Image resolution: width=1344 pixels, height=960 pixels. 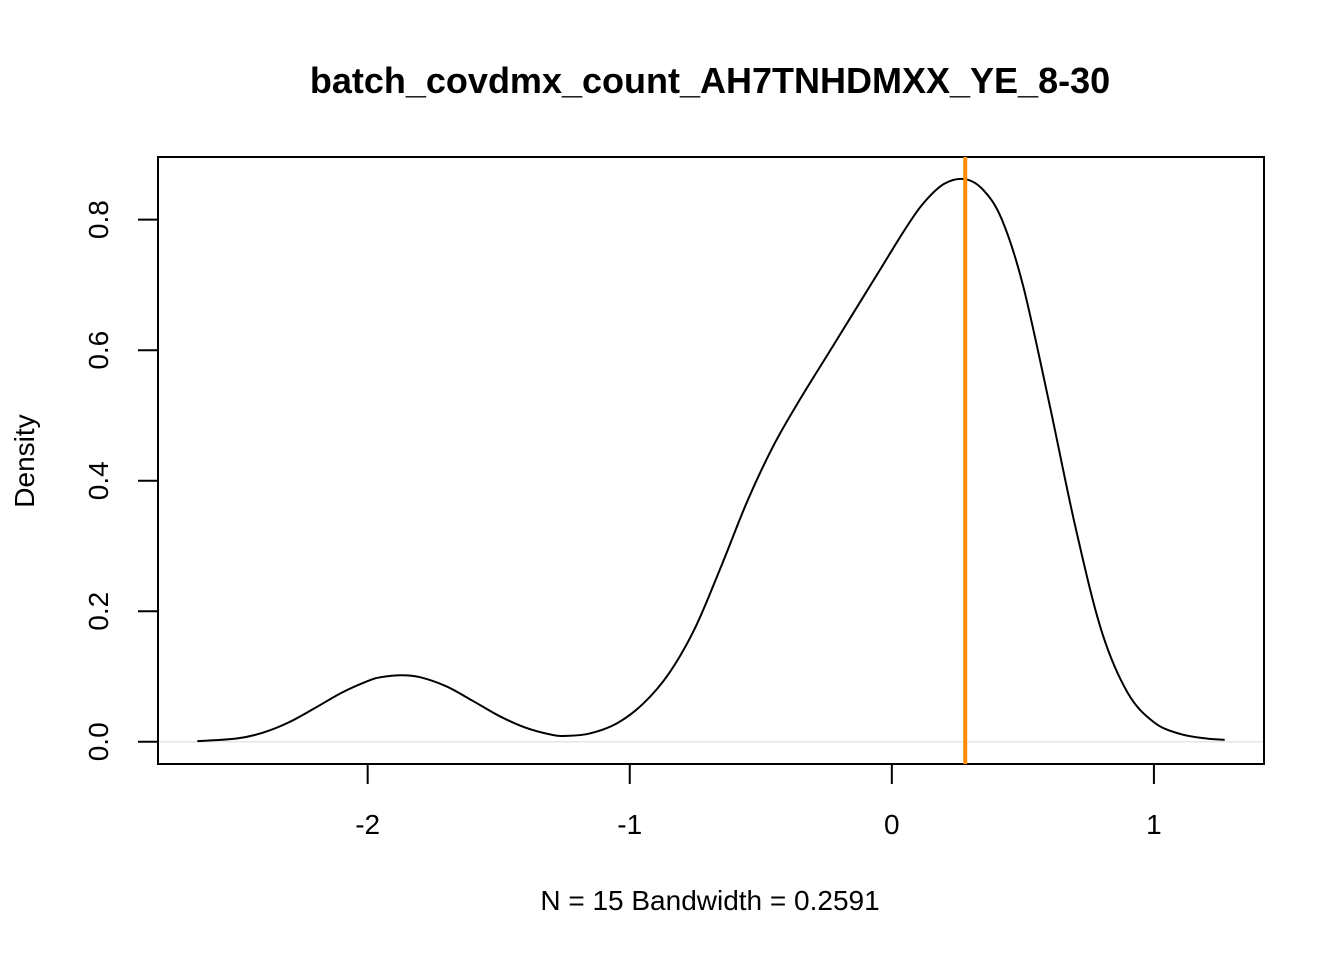 What do you see at coordinates (629, 824) in the screenshot?
I see `x-tick-label: -1` at bounding box center [629, 824].